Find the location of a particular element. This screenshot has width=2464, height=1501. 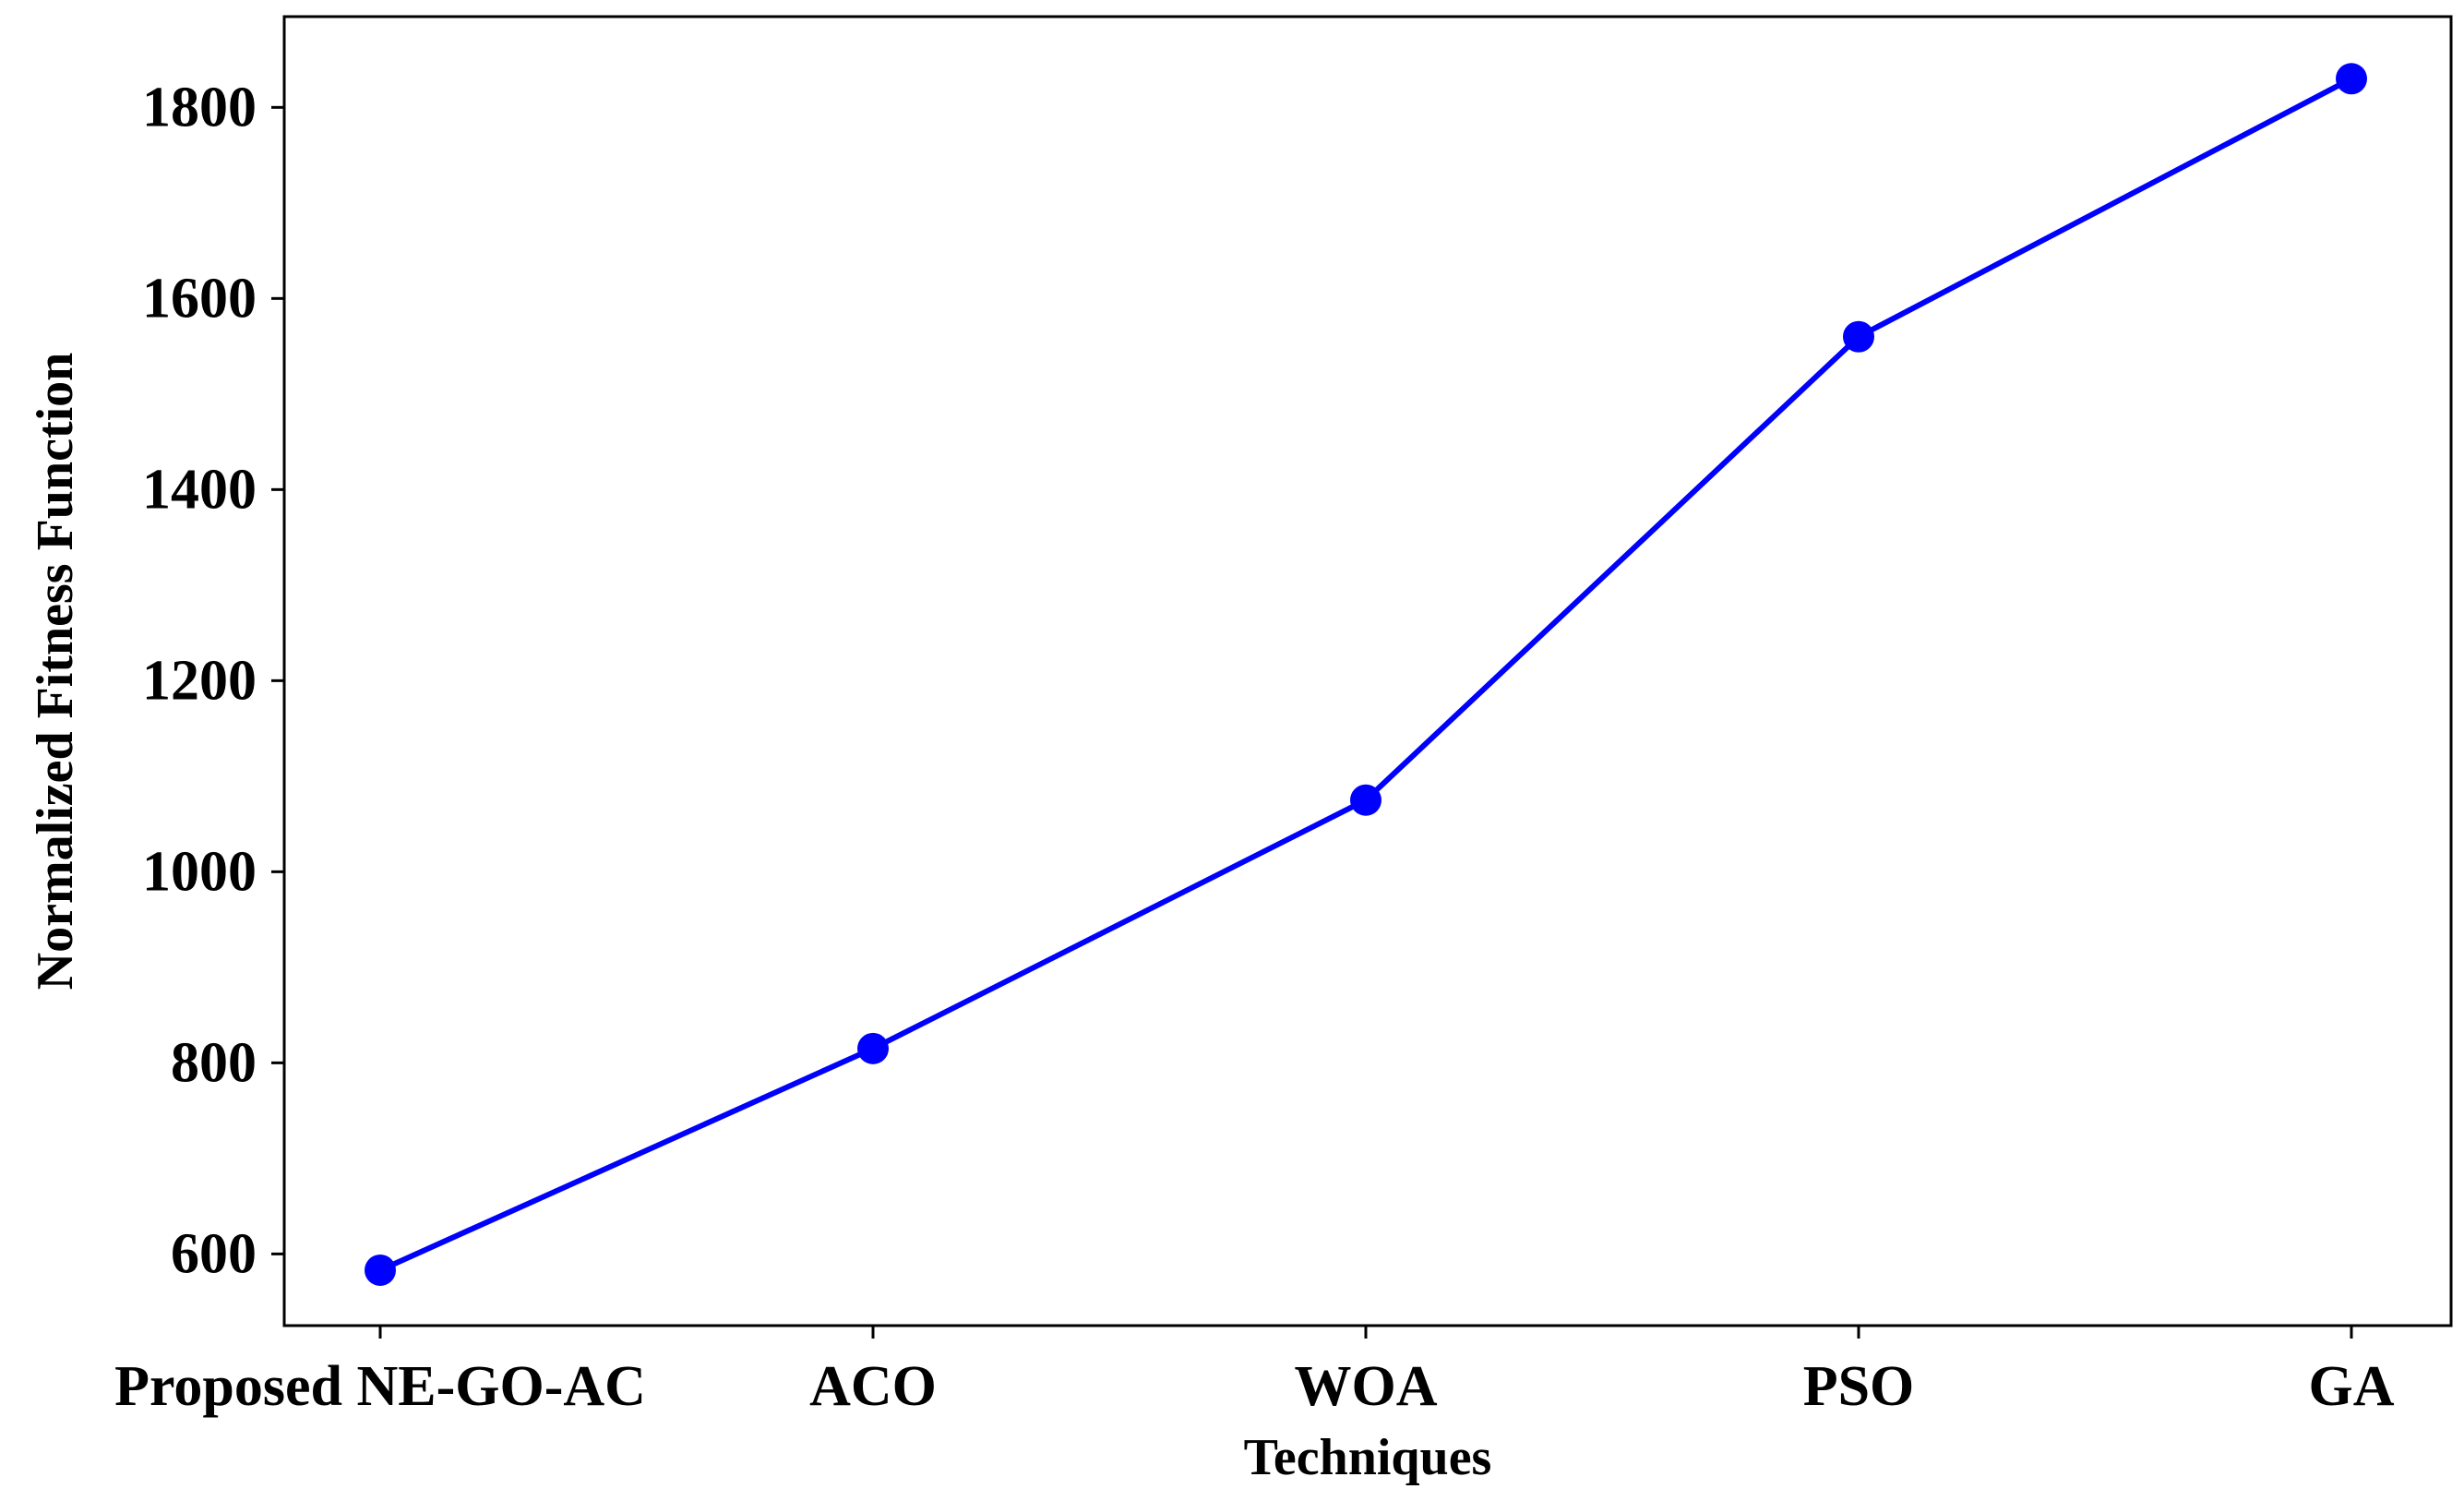

x-tick-label: WOA is located at coordinates (1366, 1386).